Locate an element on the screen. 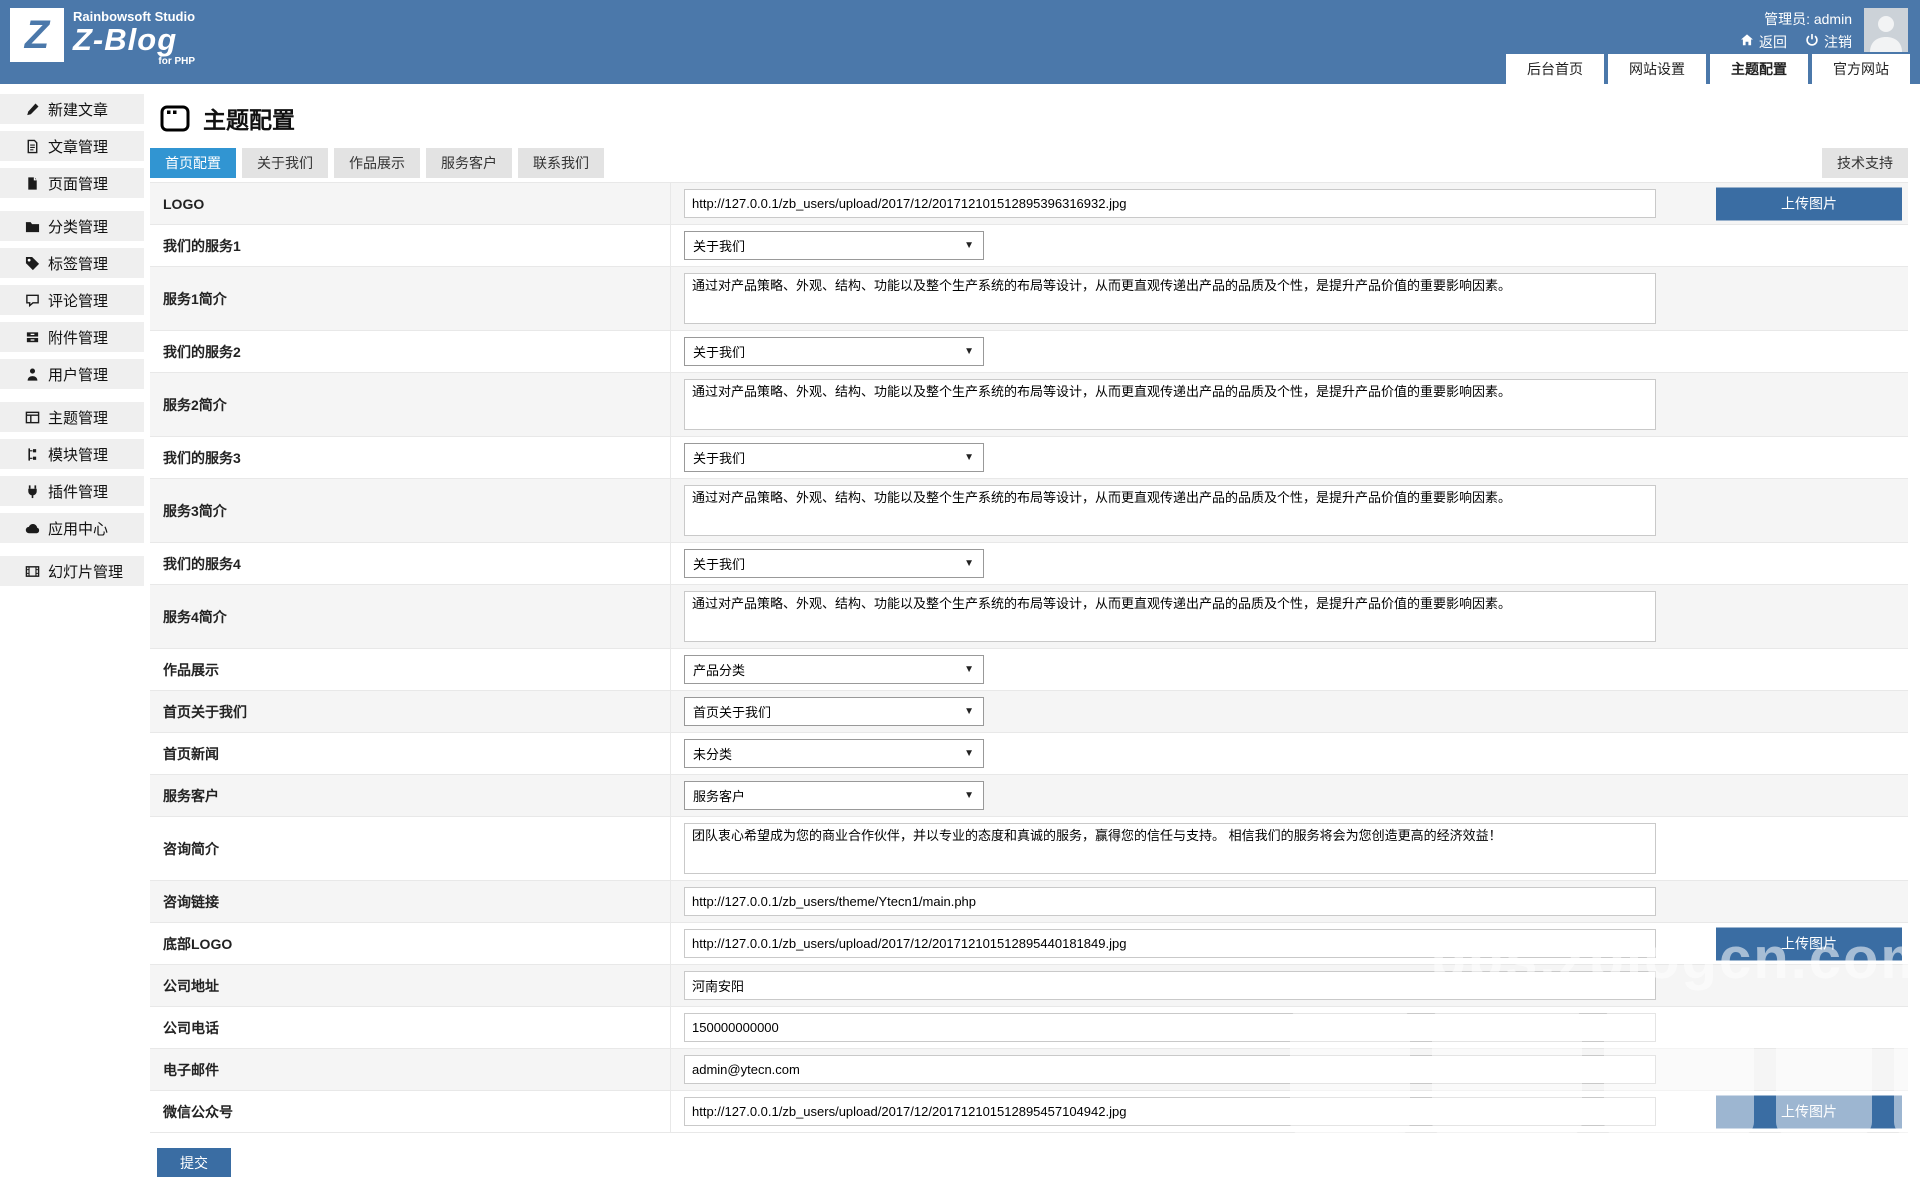  sidebar-item-module-manage: 模块管理 is located at coordinates (72, 454).